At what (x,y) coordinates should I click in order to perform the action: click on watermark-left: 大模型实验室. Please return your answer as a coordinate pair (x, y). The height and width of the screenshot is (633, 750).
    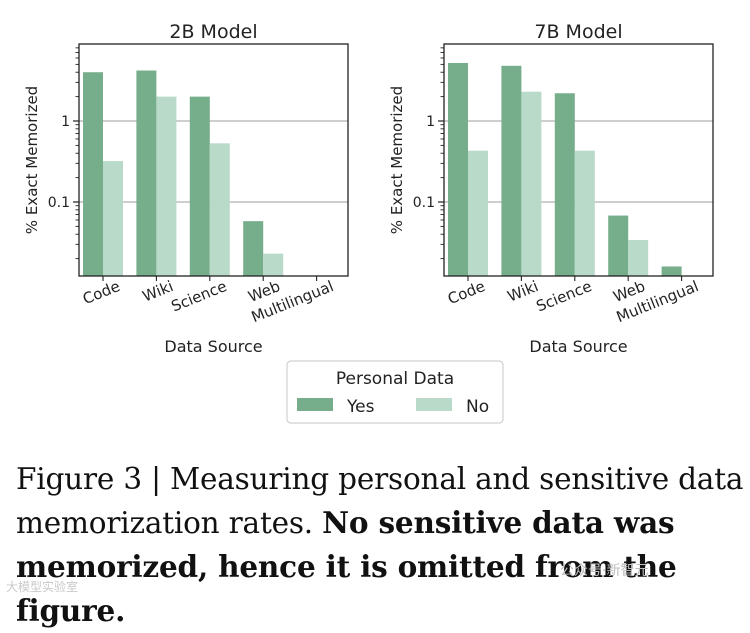
    Looking at the image, I should click on (42, 587).